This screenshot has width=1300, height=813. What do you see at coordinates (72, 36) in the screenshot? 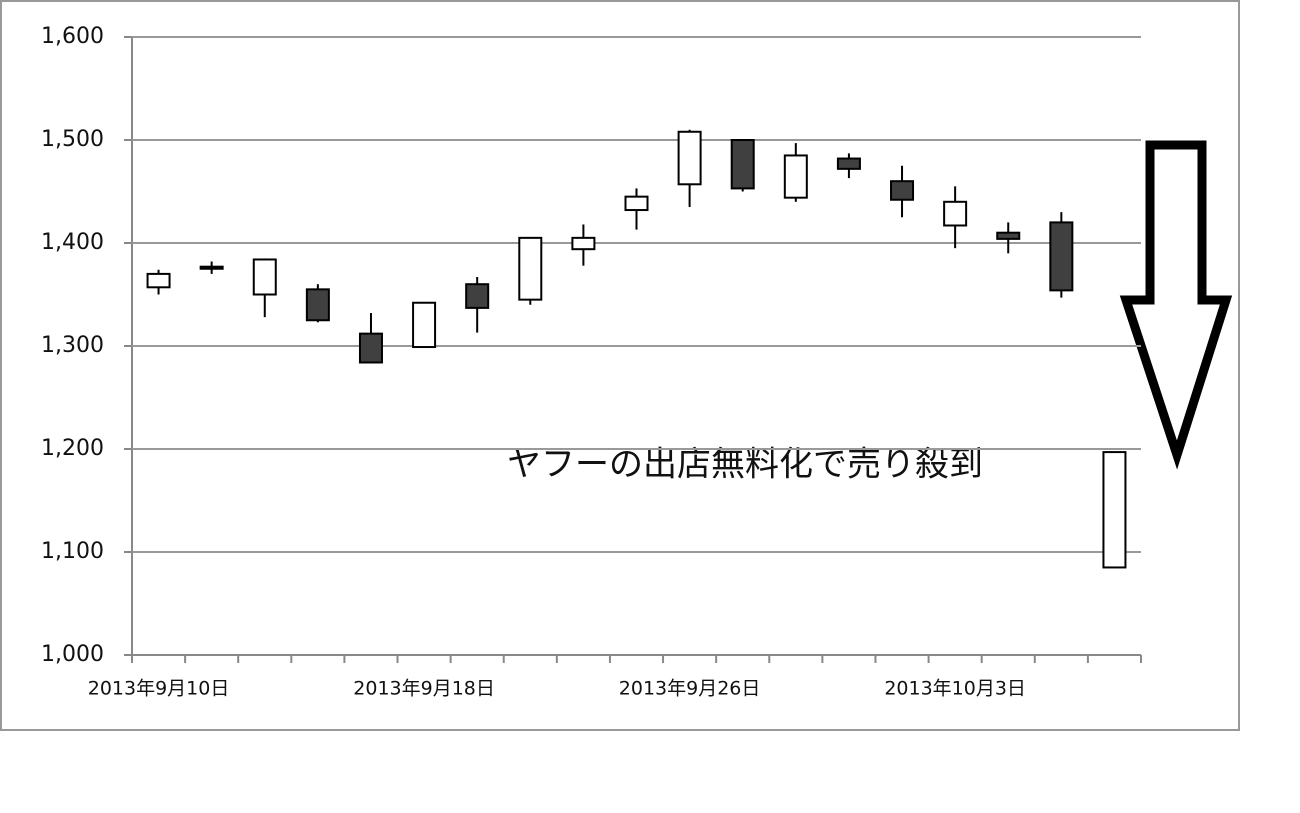
I see `y-tick-label: 1,600` at bounding box center [72, 36].